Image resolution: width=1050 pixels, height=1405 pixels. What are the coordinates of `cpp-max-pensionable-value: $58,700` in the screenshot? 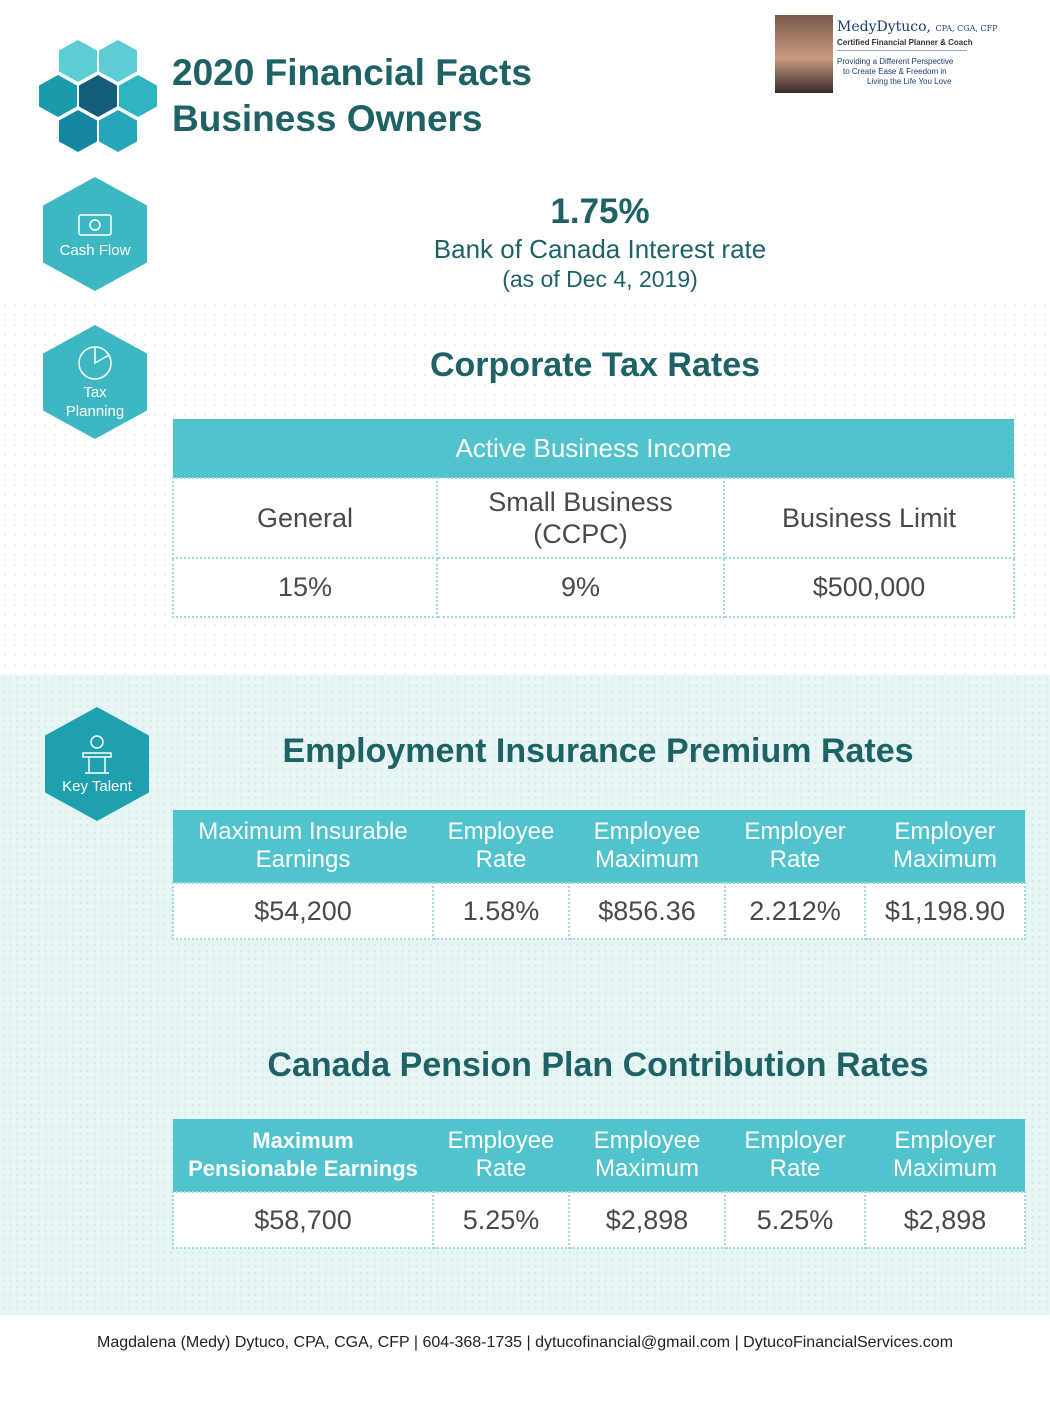 It's located at (303, 1220).